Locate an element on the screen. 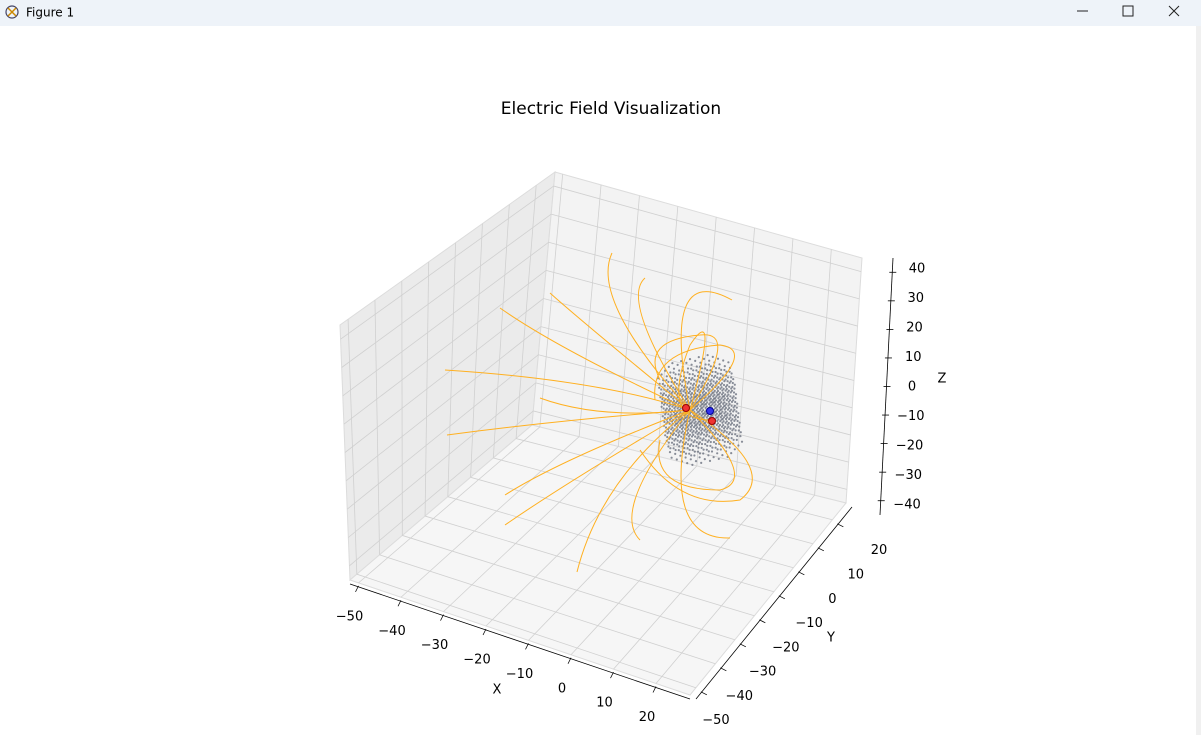 This screenshot has width=1201, height=739. close-button is located at coordinates (1174, 13).